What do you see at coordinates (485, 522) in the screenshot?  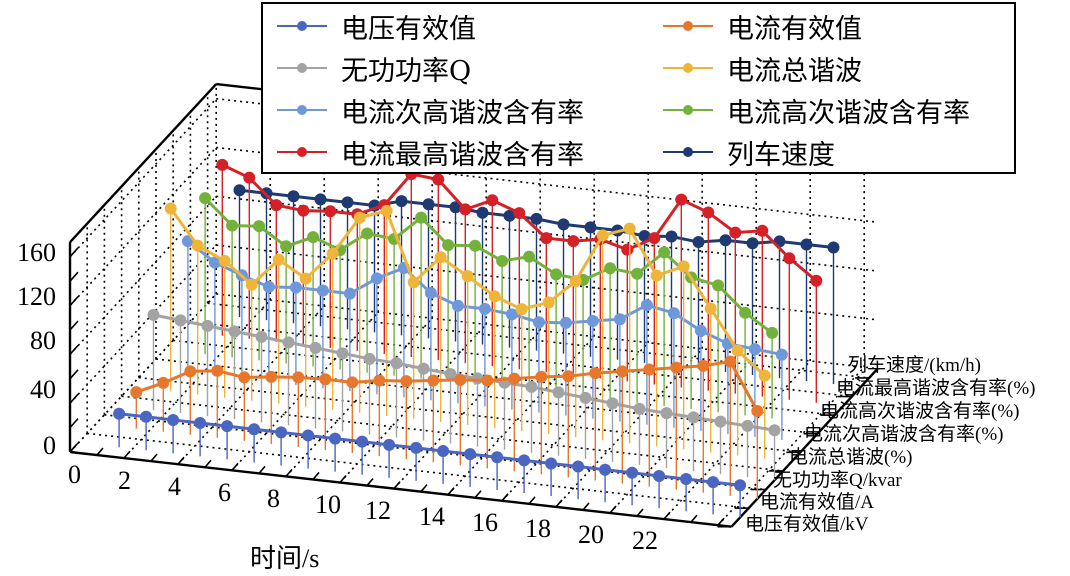 I see `x-tick: 16` at bounding box center [485, 522].